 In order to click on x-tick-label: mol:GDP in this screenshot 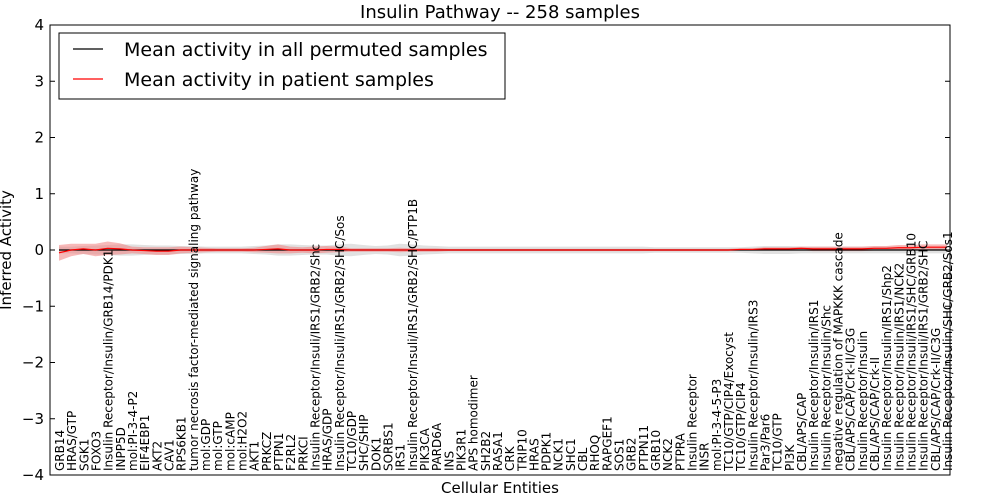, I will do `click(206, 445)`.